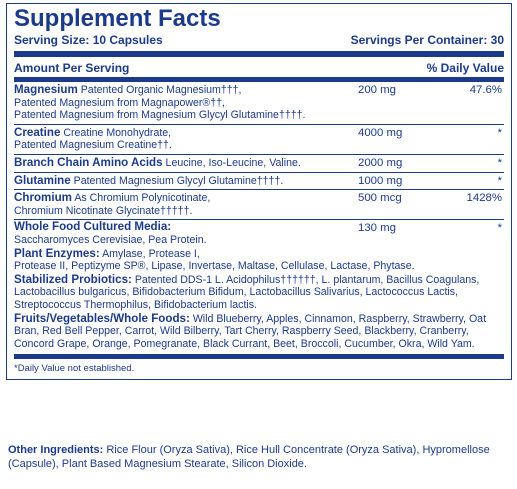  I want to click on ingredient-line: Chromium As Chromium Polynicotinate,, so click(259, 198).